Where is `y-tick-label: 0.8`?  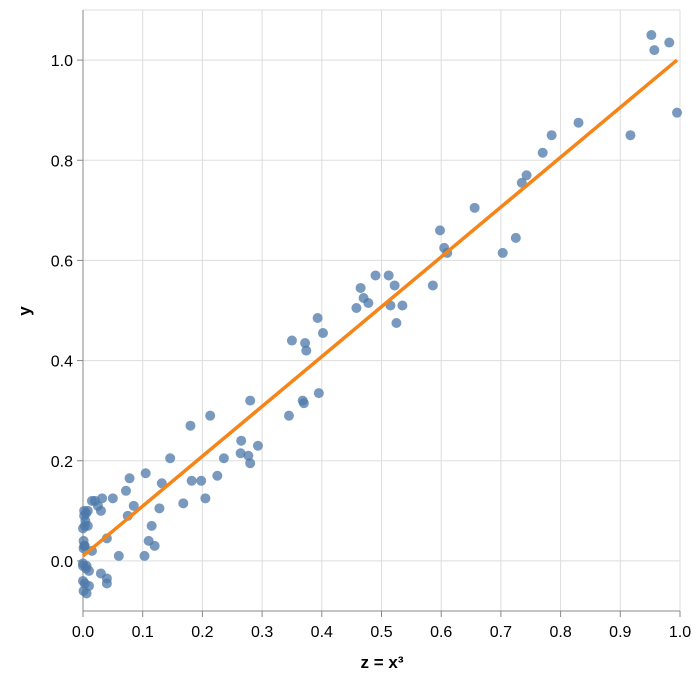 y-tick-label: 0.8 is located at coordinates (62, 161).